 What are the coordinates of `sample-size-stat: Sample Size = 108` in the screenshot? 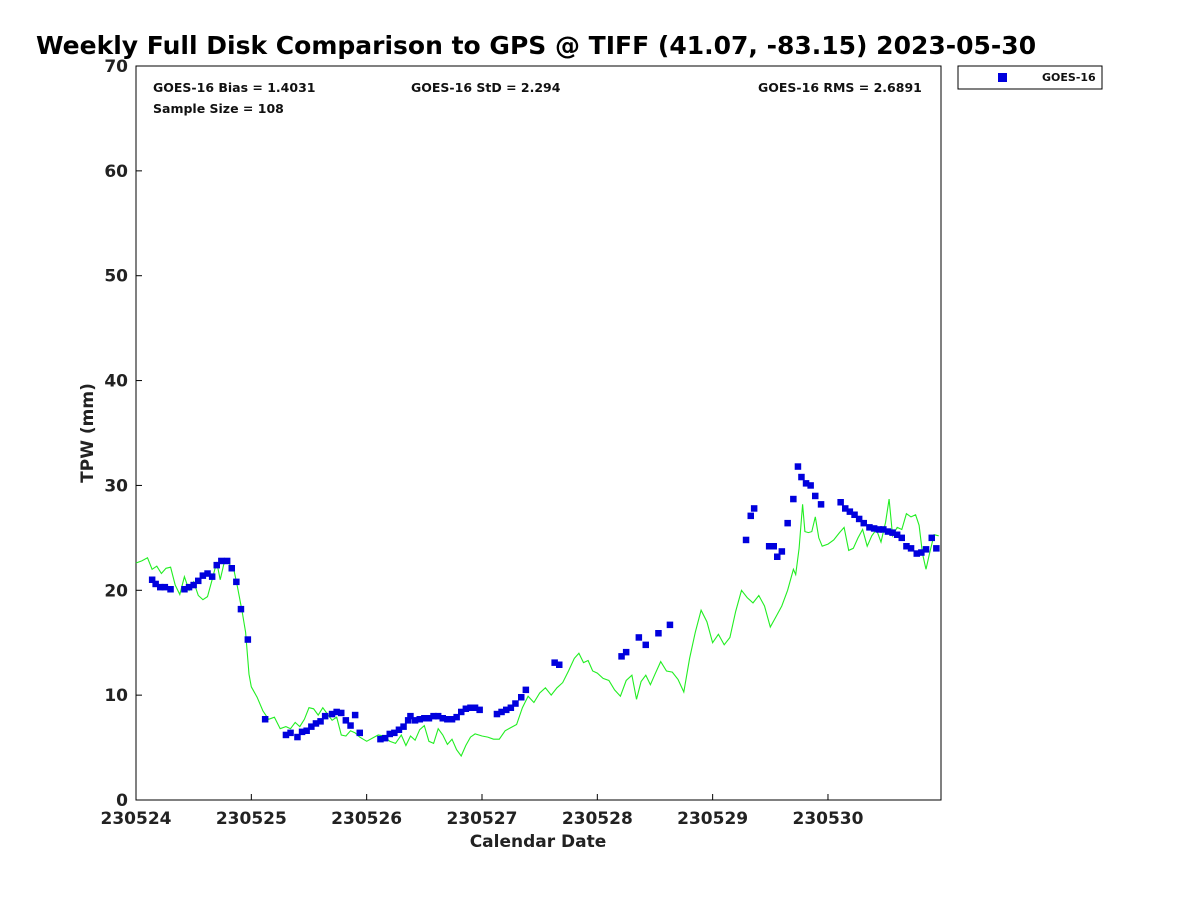 It's located at (218, 108).